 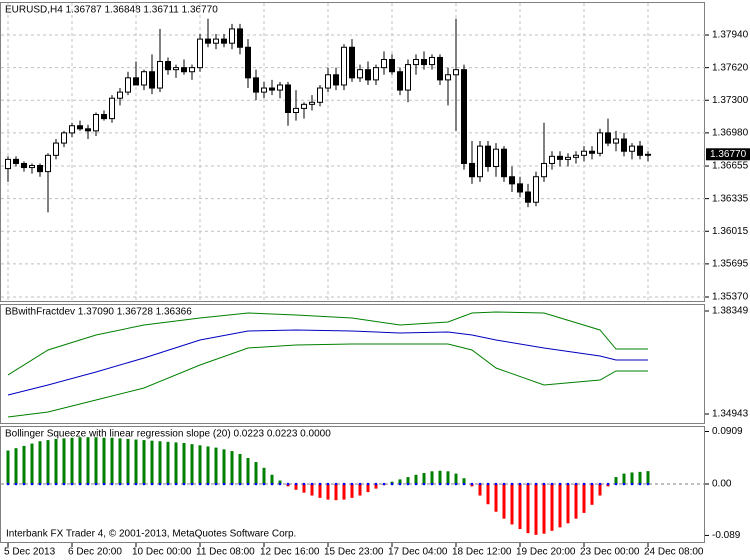 What do you see at coordinates (728, 154) in the screenshot?
I see `last-price-marker` at bounding box center [728, 154].